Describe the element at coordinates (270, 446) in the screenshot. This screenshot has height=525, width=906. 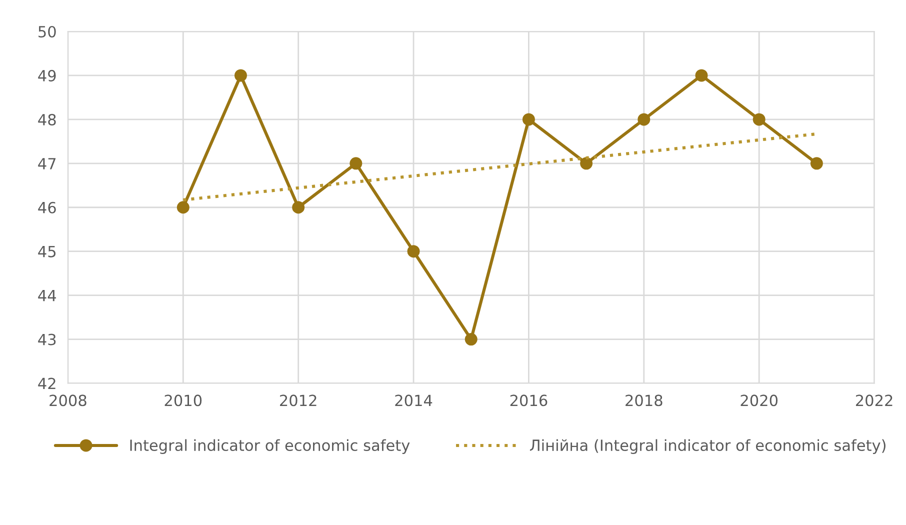
I see `legend-label: Integral indicator of economic safety` at that location.